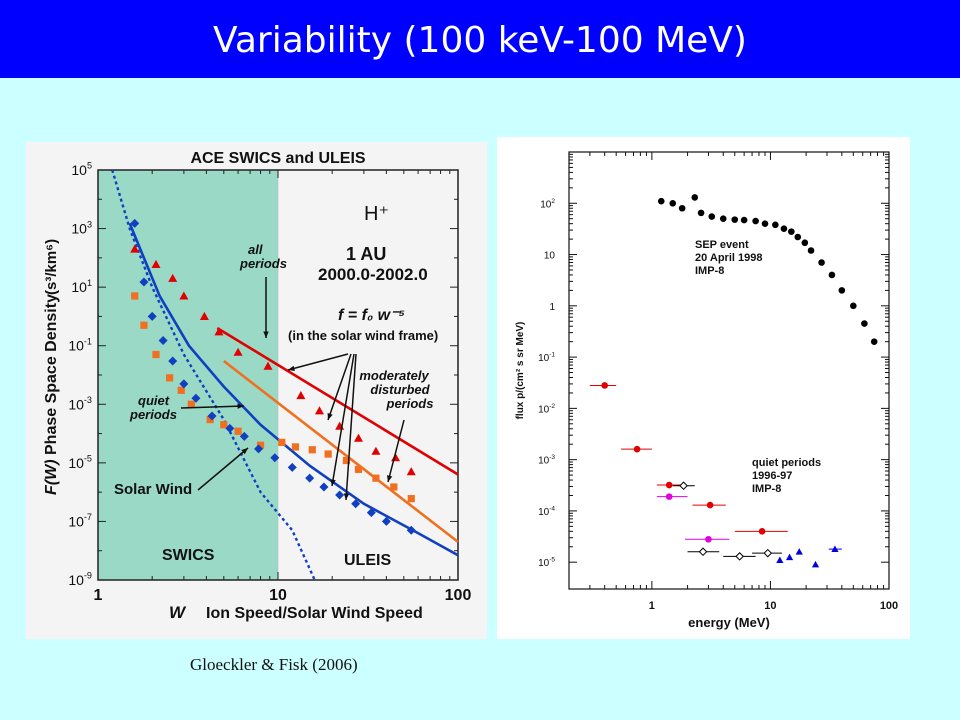 This screenshot has width=960, height=720. Describe the element at coordinates (154, 400) in the screenshot. I see `annotation-quiet-line1: quiet` at that location.